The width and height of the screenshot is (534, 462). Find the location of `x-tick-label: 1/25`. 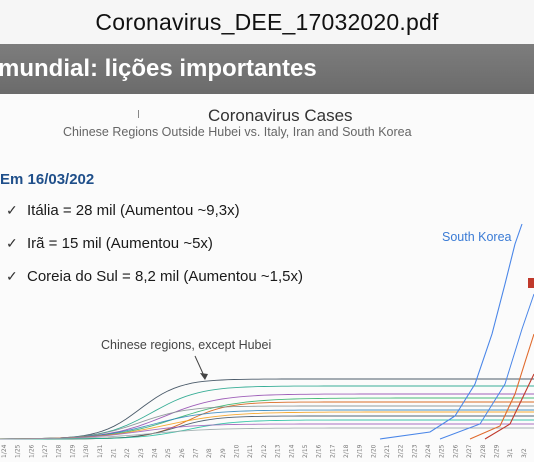

x-tick-label: 1/25 is located at coordinates (18, 451).